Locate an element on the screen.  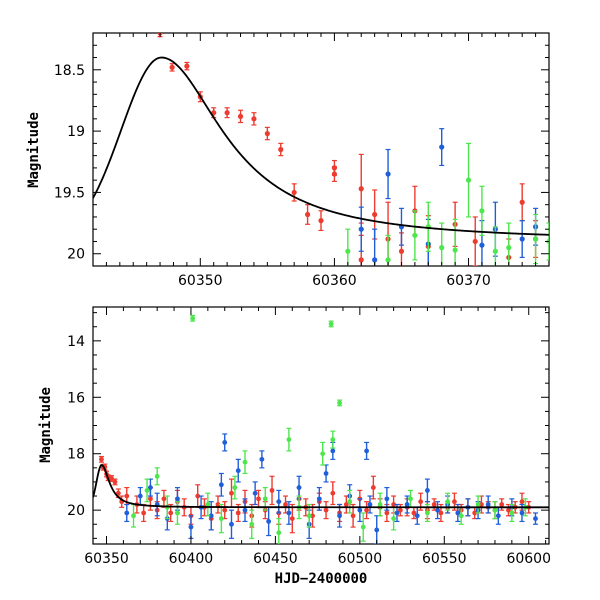
bottom-y-axis-title: Magnitude is located at coordinates (46, 425).